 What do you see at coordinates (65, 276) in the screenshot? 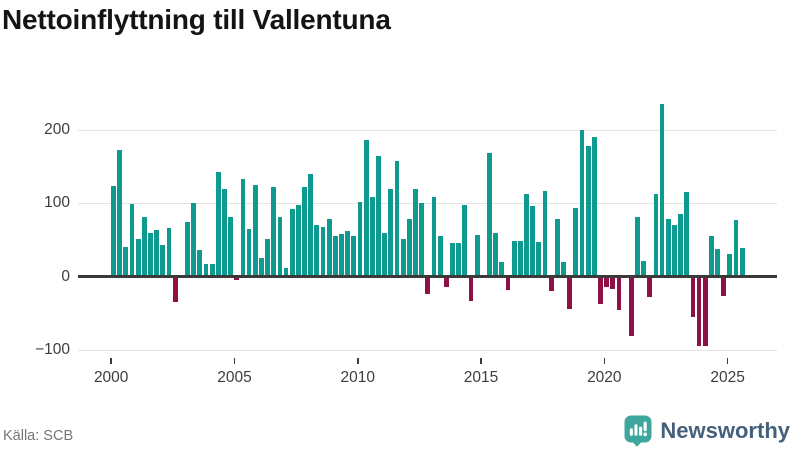
I see `y-axis-label: 0` at bounding box center [65, 276].